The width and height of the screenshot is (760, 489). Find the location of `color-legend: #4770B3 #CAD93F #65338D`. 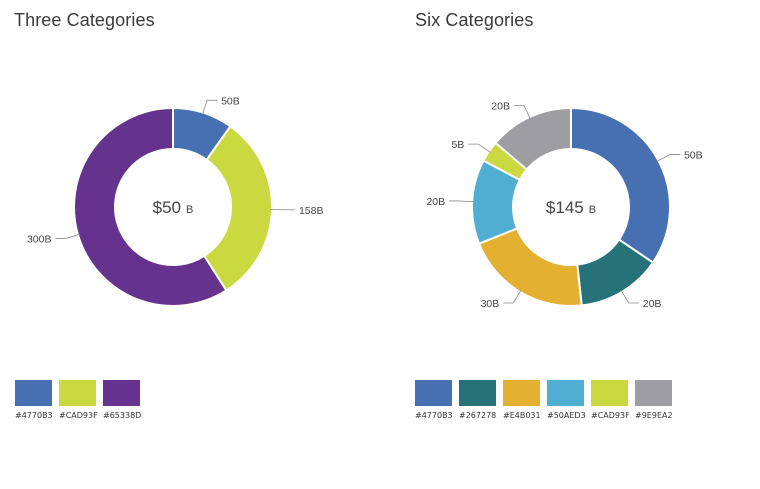

color-legend: #4770B3 #CAD93F #65338D is located at coordinates (81, 400).